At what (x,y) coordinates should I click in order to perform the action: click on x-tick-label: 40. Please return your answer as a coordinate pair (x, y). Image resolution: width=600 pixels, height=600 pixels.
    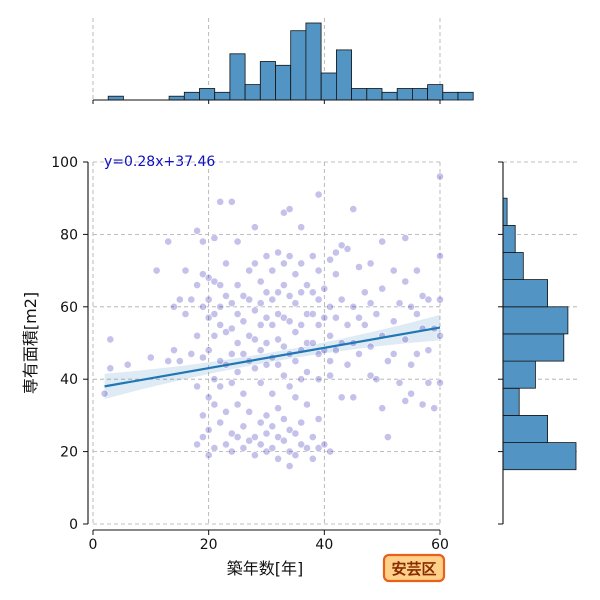
    Looking at the image, I should click on (324, 545).